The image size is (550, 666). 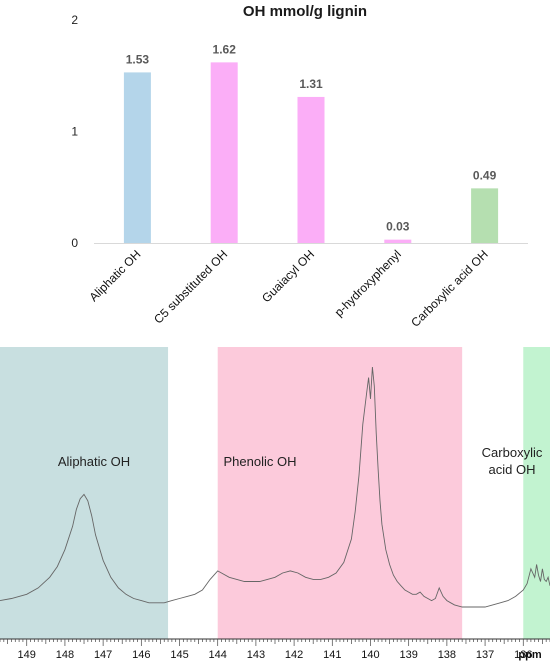 I want to click on y-tick-label: 2, so click(x=74, y=20).